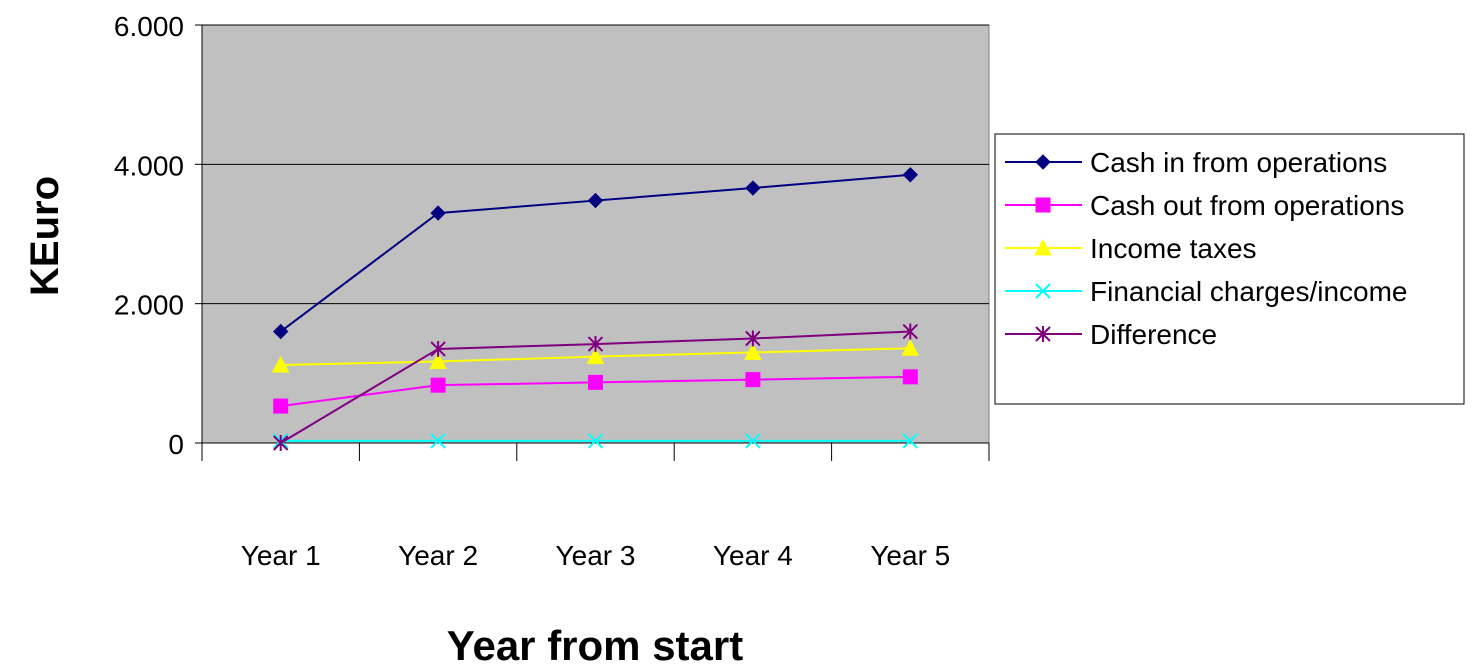 This screenshot has height=669, width=1472. Describe the element at coordinates (158, 235) in the screenshot. I see `y-axis-ticks: 0 2.000 4.000 6.000` at that location.